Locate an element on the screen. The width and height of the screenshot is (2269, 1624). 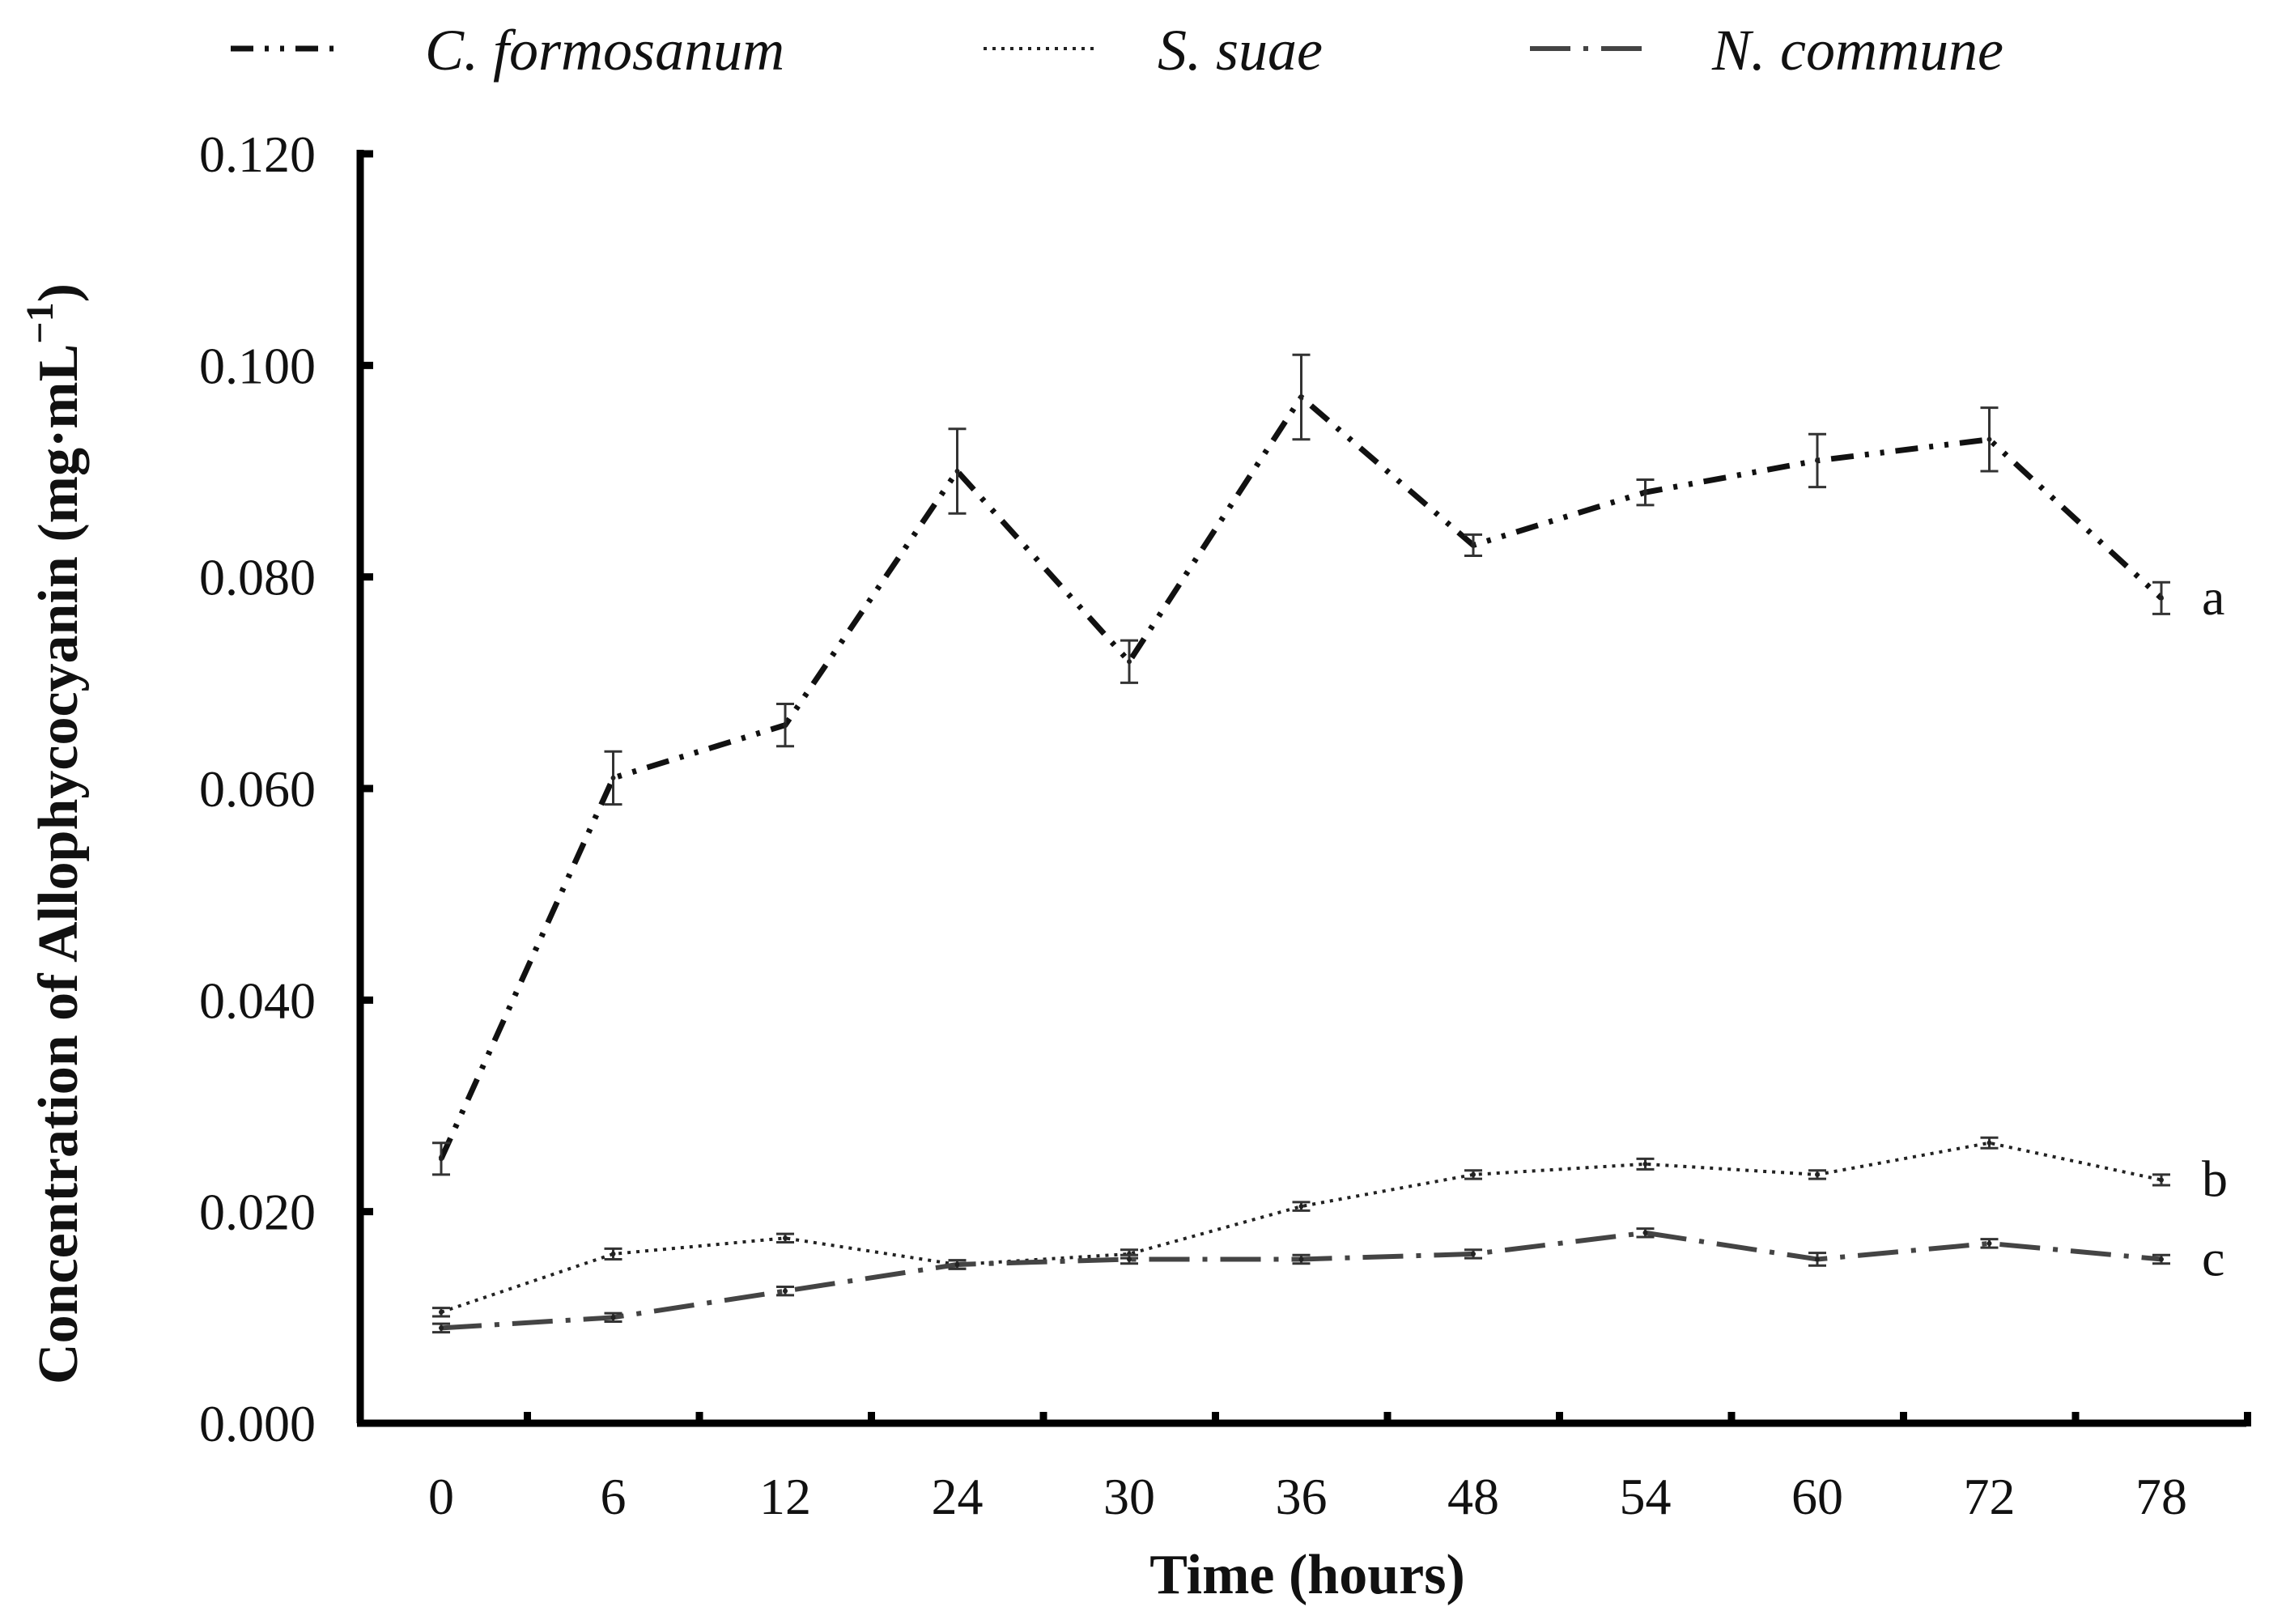
series-end-label: a is located at coordinates (2213, 597).